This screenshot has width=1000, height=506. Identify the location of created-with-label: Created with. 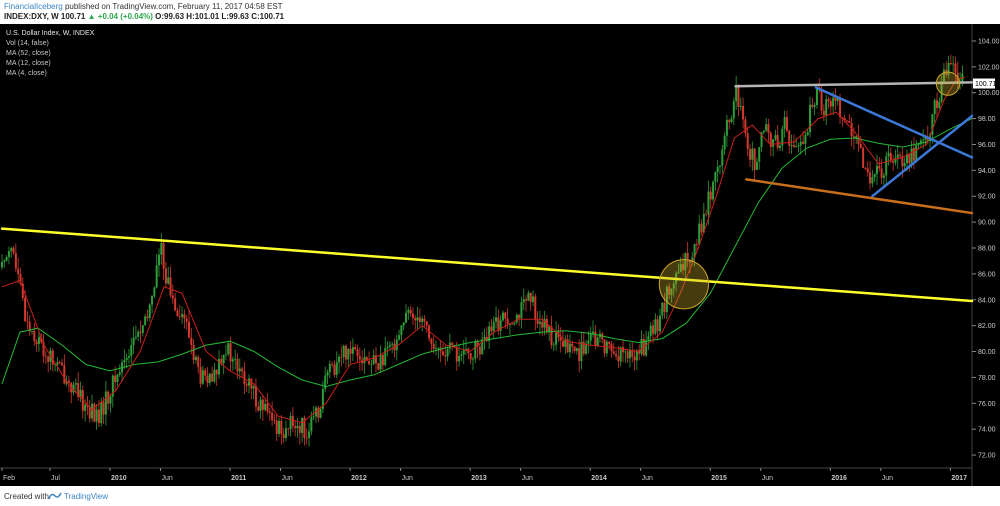
(26, 496).